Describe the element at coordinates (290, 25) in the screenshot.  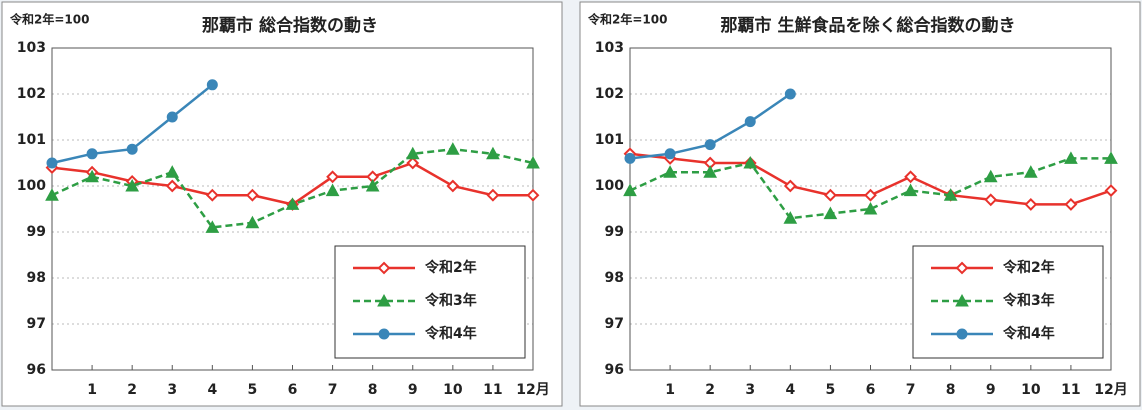
I see `chart-title: 那覇市 総合指数の動き` at that location.